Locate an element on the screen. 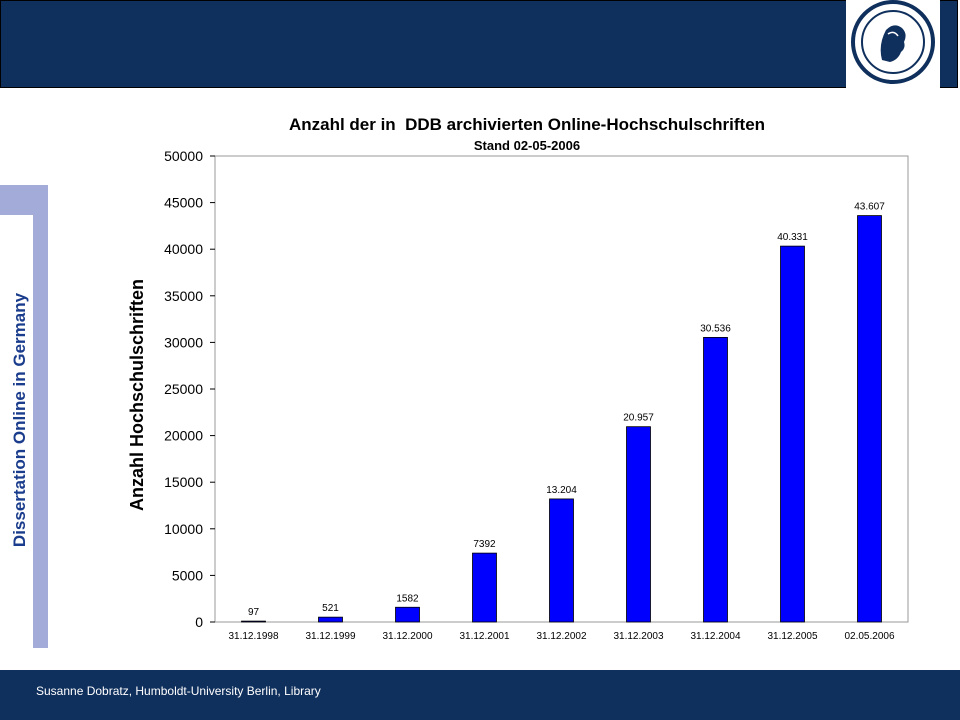  x-tick-label: 31.12.2003 is located at coordinates (638, 636).